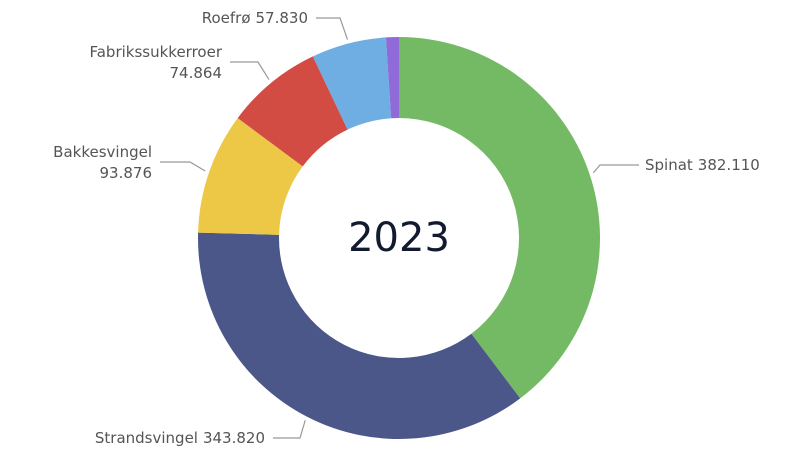 The image size is (810, 452). I want to click on label-name: Strandsvingel, so click(146, 438).